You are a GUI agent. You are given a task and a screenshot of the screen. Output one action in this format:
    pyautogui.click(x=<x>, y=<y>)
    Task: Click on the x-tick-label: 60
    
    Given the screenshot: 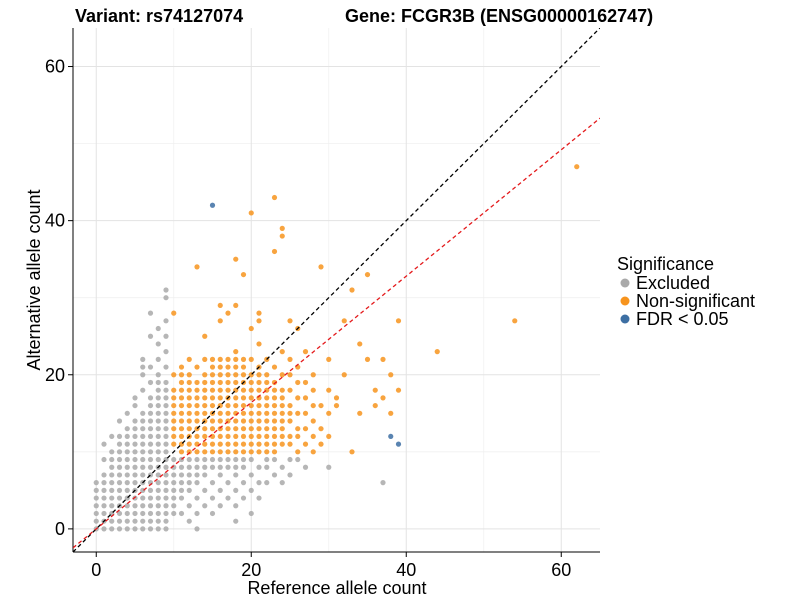 What is the action you would take?
    pyautogui.click(x=561, y=570)
    